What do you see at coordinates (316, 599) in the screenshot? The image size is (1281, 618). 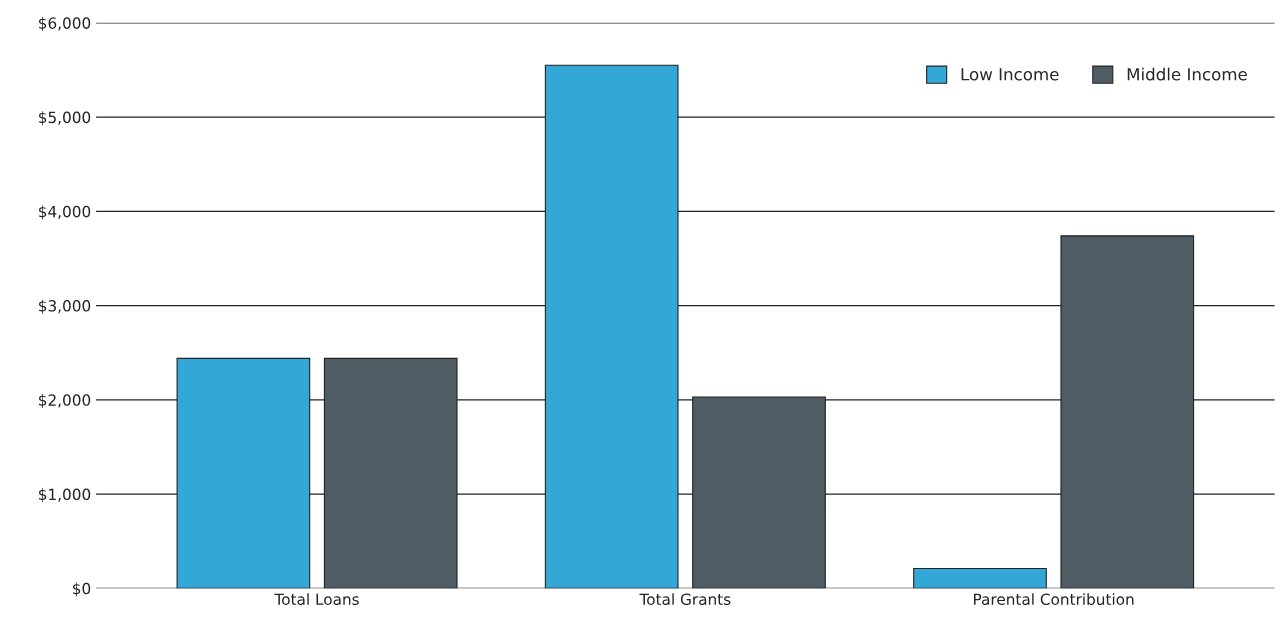 I see `x-tick-label: Total Loans` at bounding box center [316, 599].